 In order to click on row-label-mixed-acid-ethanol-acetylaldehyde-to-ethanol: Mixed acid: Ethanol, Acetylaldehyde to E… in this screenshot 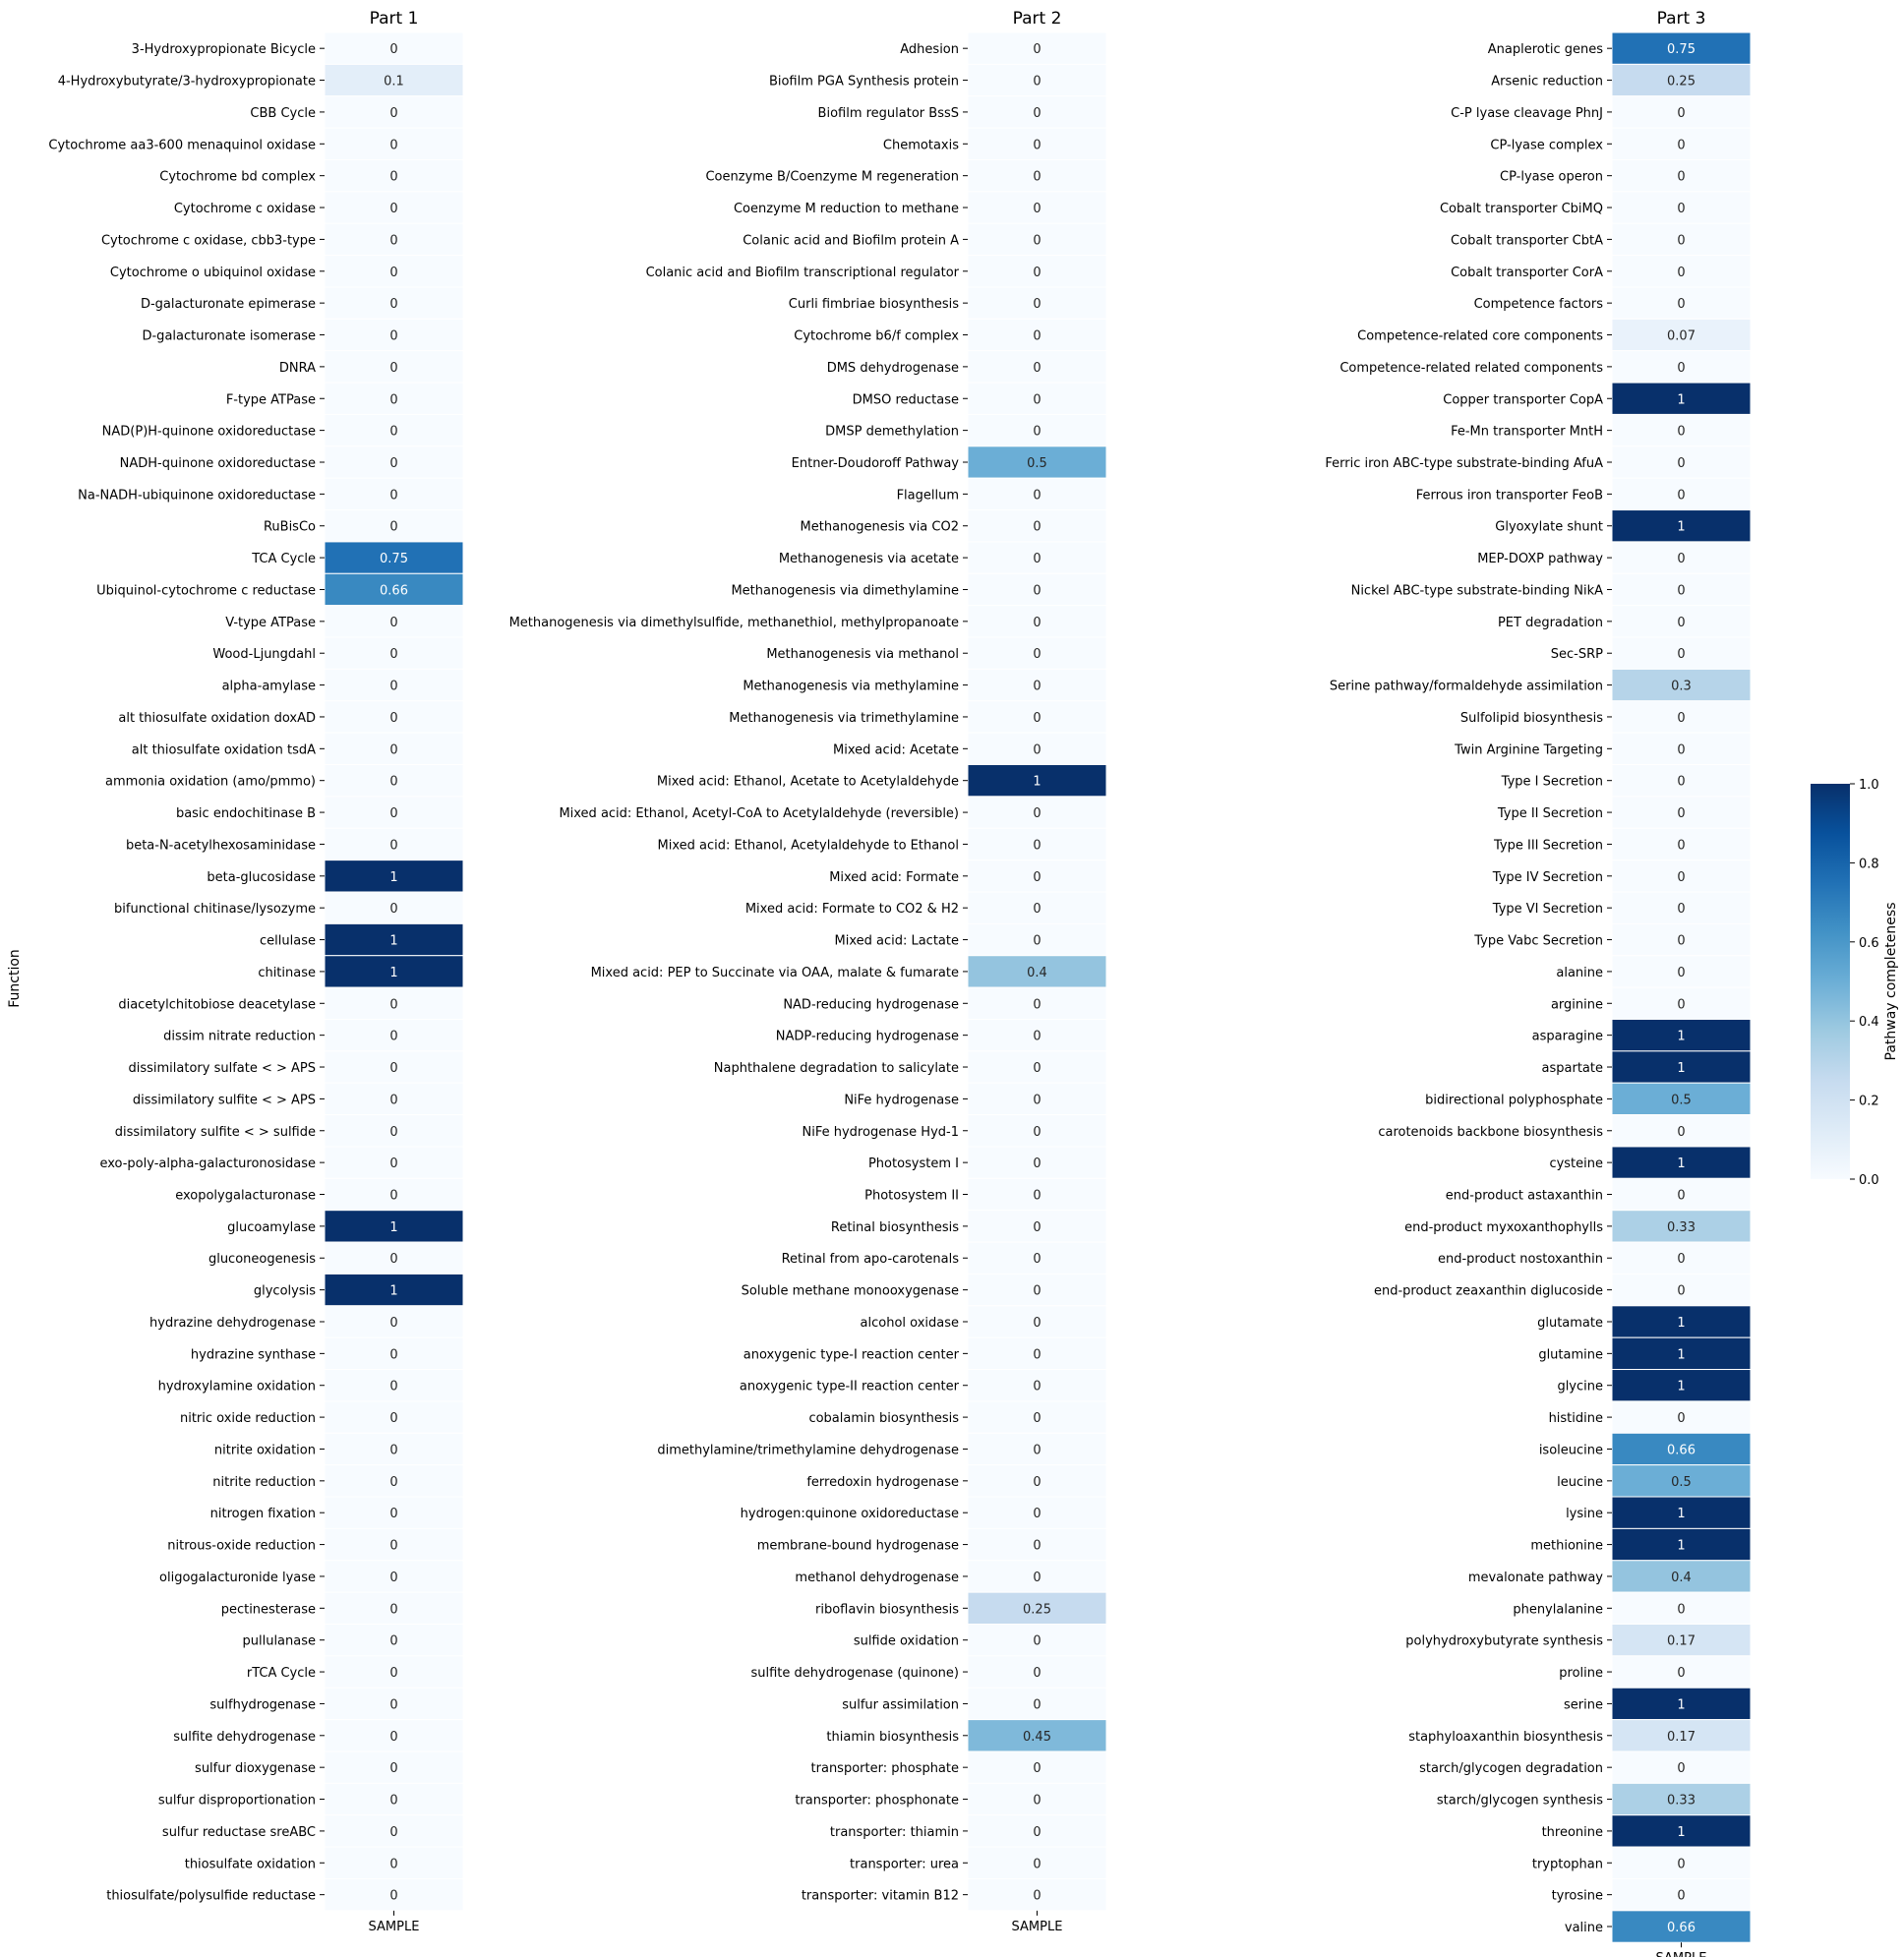, I will do `click(808, 846)`.